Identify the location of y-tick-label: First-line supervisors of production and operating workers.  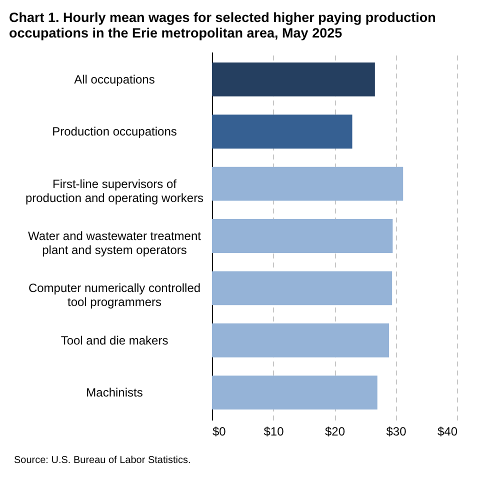
(114, 190).